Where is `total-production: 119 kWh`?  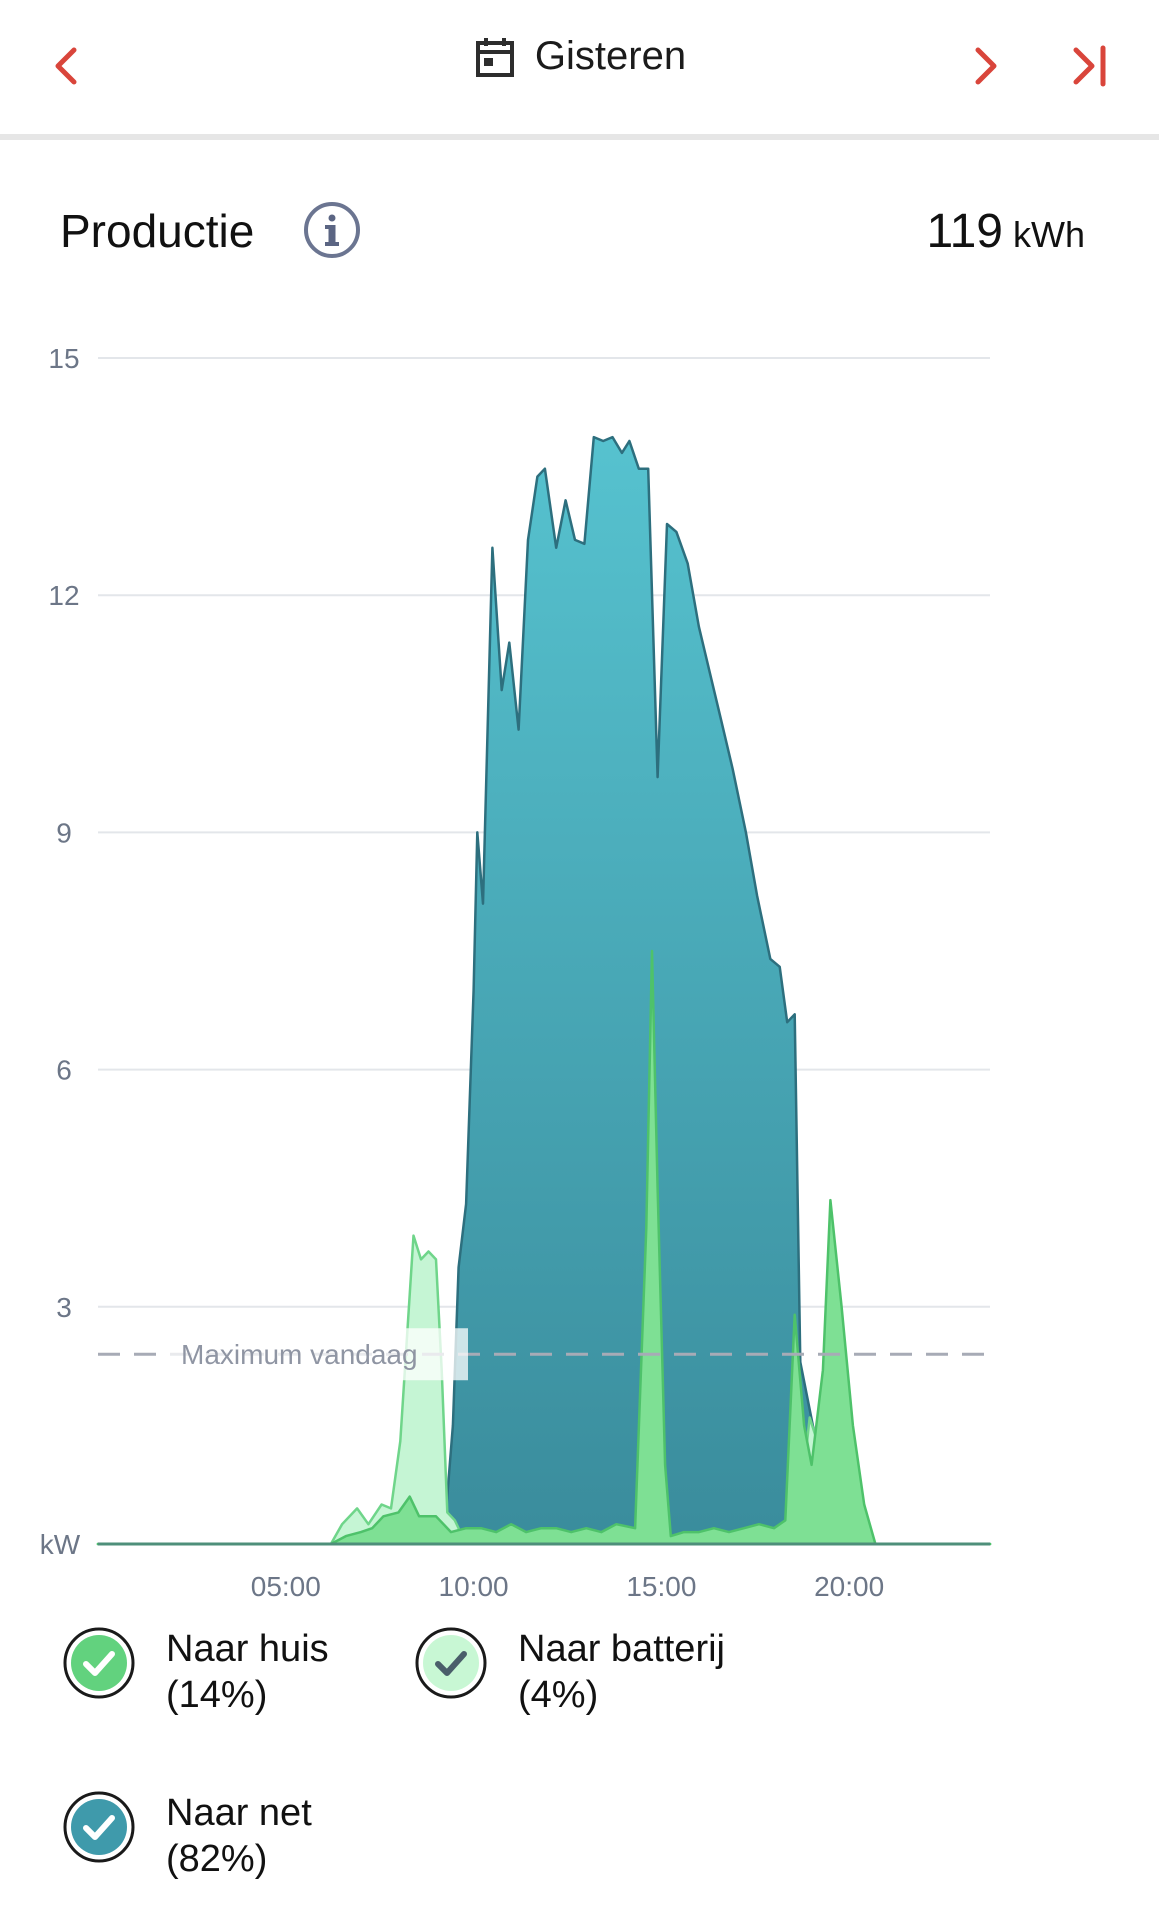
total-production: 119 kWh is located at coordinates (1005, 231).